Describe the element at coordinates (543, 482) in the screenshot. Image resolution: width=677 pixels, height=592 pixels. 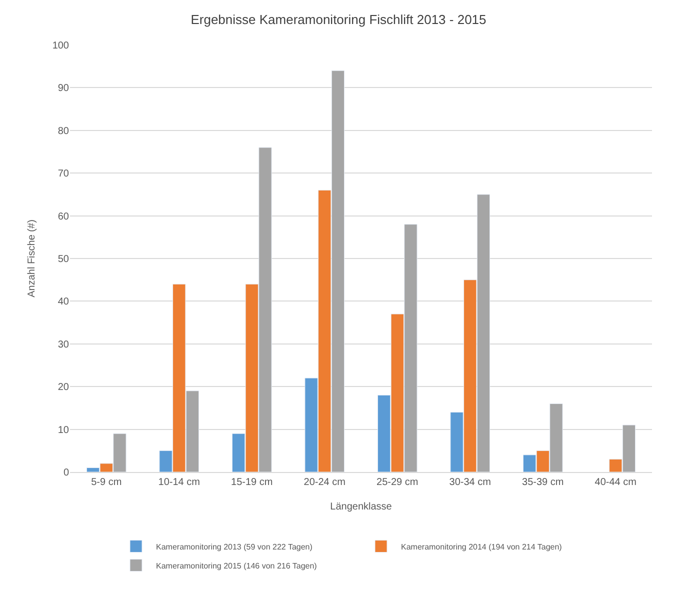
I see `x-tick-label: 35-39 cm` at that location.